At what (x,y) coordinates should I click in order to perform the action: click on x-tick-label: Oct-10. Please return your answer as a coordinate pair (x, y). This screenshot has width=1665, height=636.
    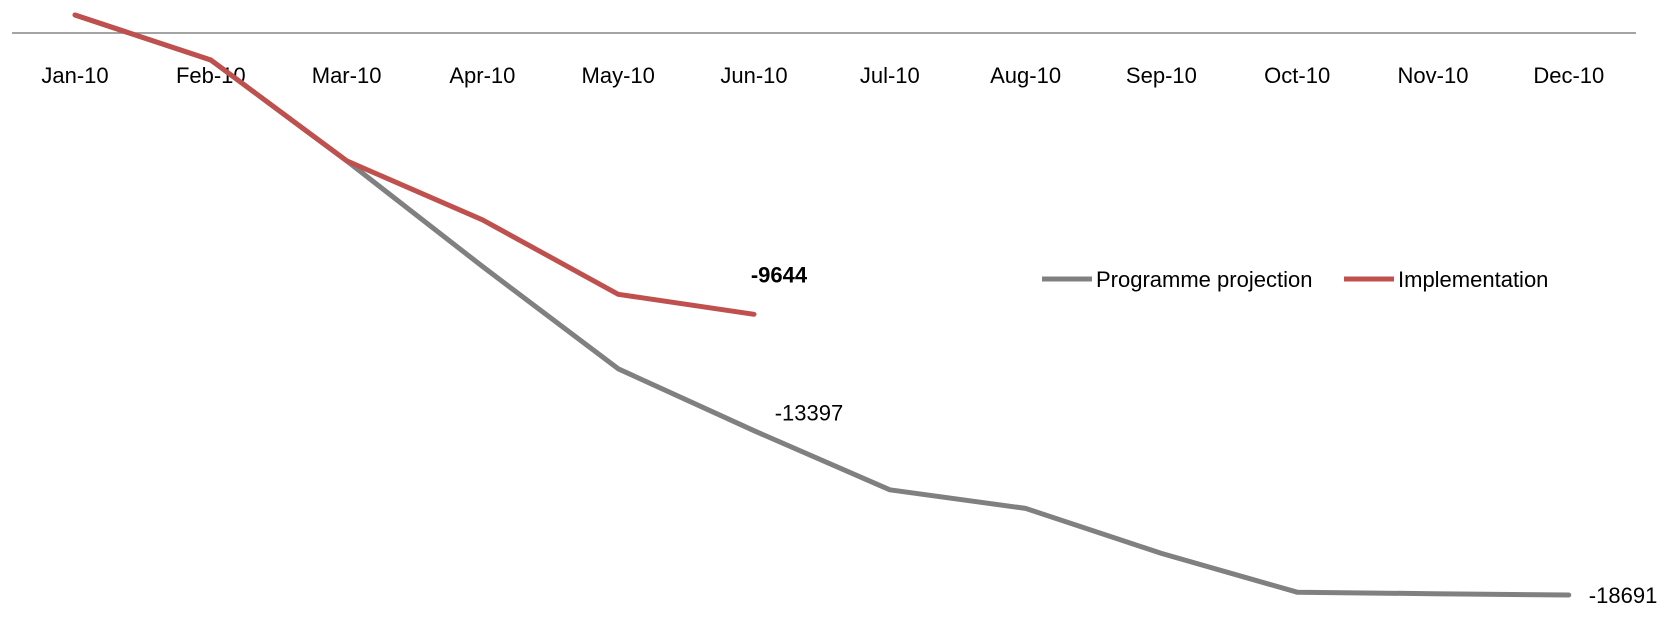
    Looking at the image, I should click on (1297, 75).